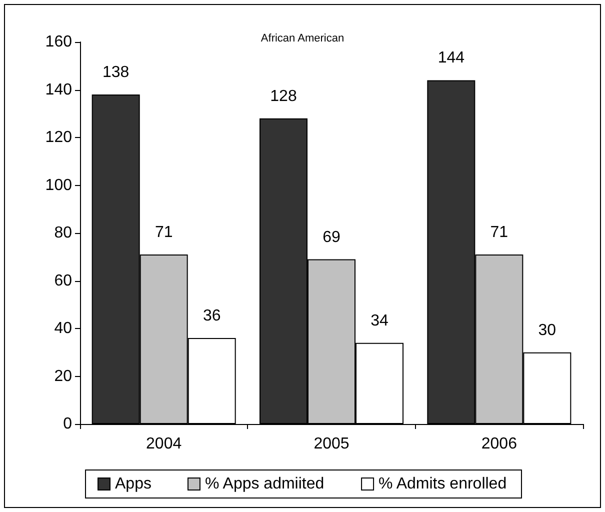 The width and height of the screenshot is (605, 512). I want to click on data-label: 30, so click(547, 330).